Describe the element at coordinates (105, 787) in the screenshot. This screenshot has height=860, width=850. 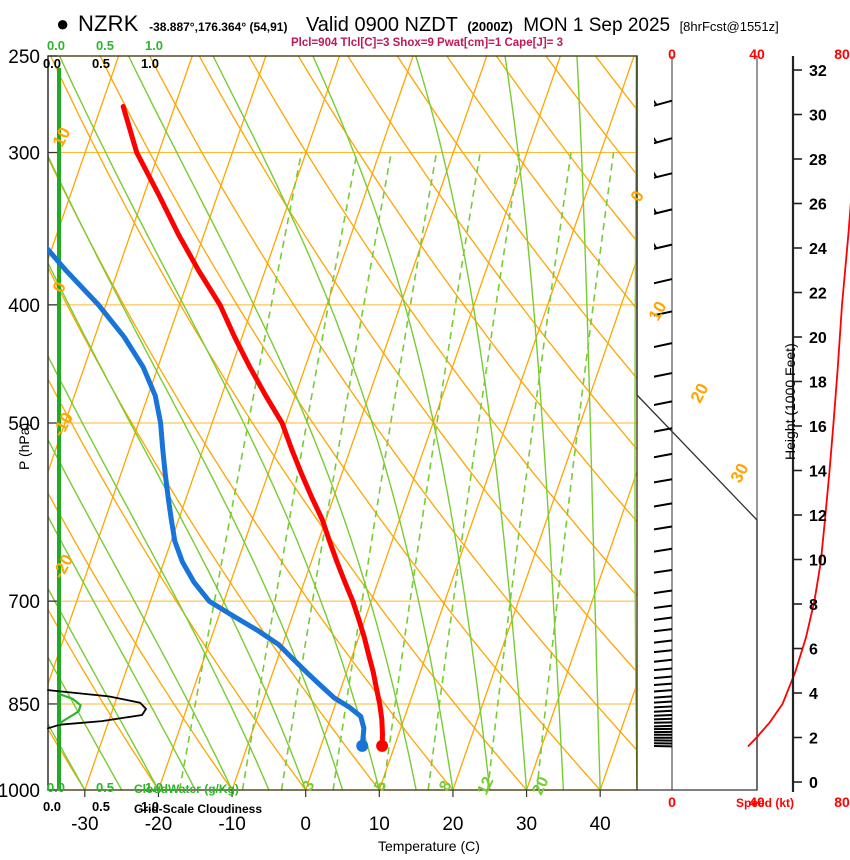
I see `cloudwater-tick-label-bottom: 0.5` at that location.